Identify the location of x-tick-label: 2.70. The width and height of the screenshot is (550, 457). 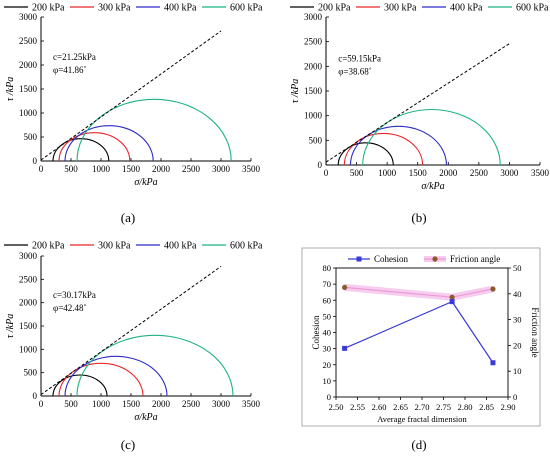
(422, 407).